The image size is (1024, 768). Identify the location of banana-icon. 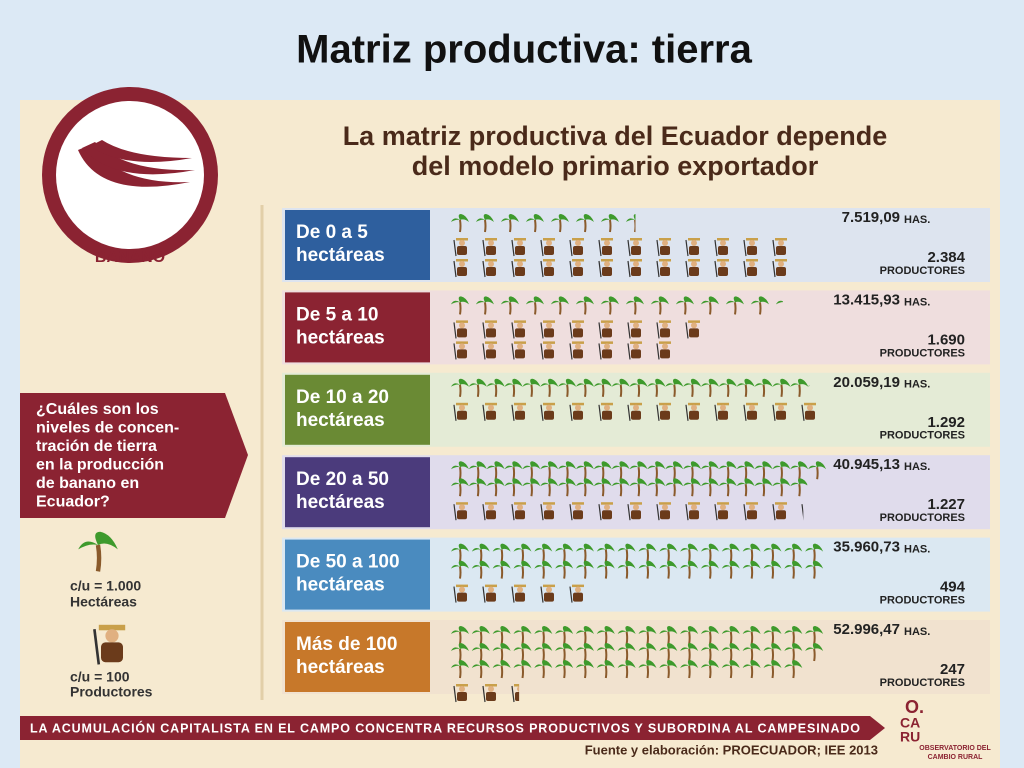
(136, 163).